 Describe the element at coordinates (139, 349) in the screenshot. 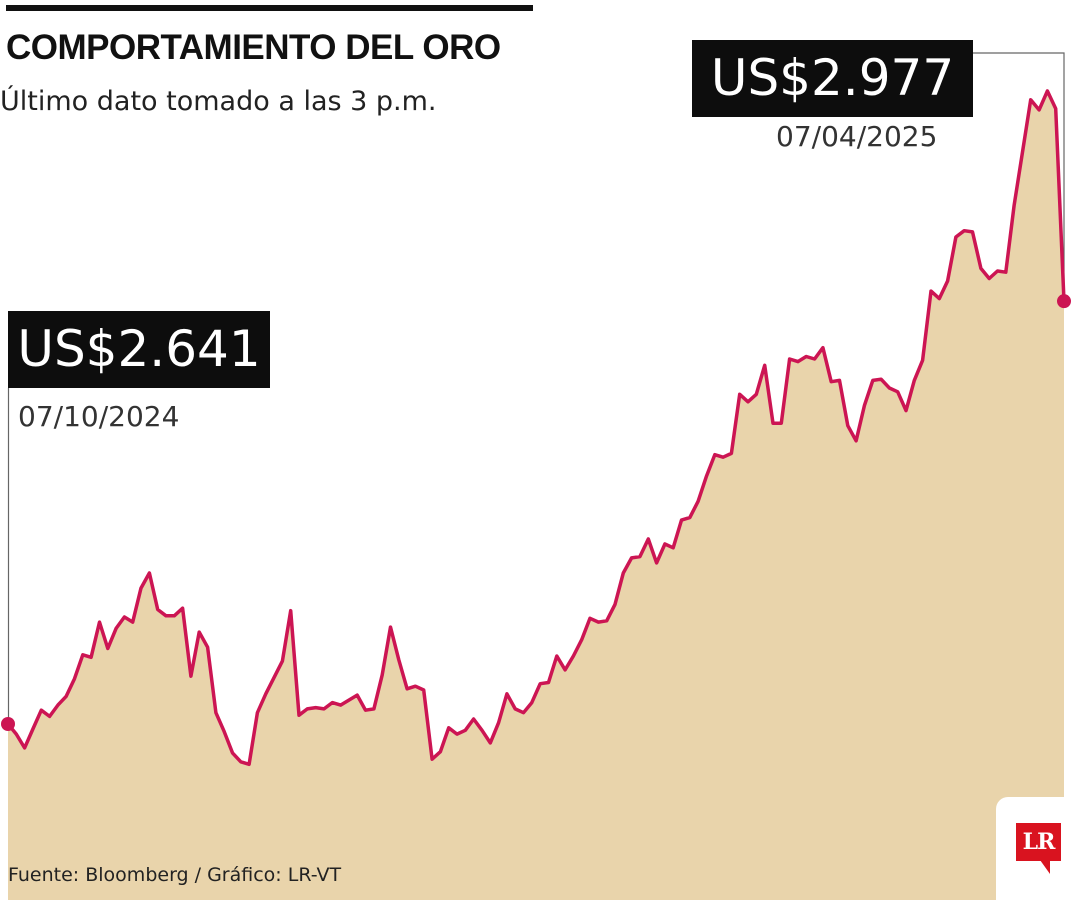

I see `start-value-callout: US$2.641` at that location.